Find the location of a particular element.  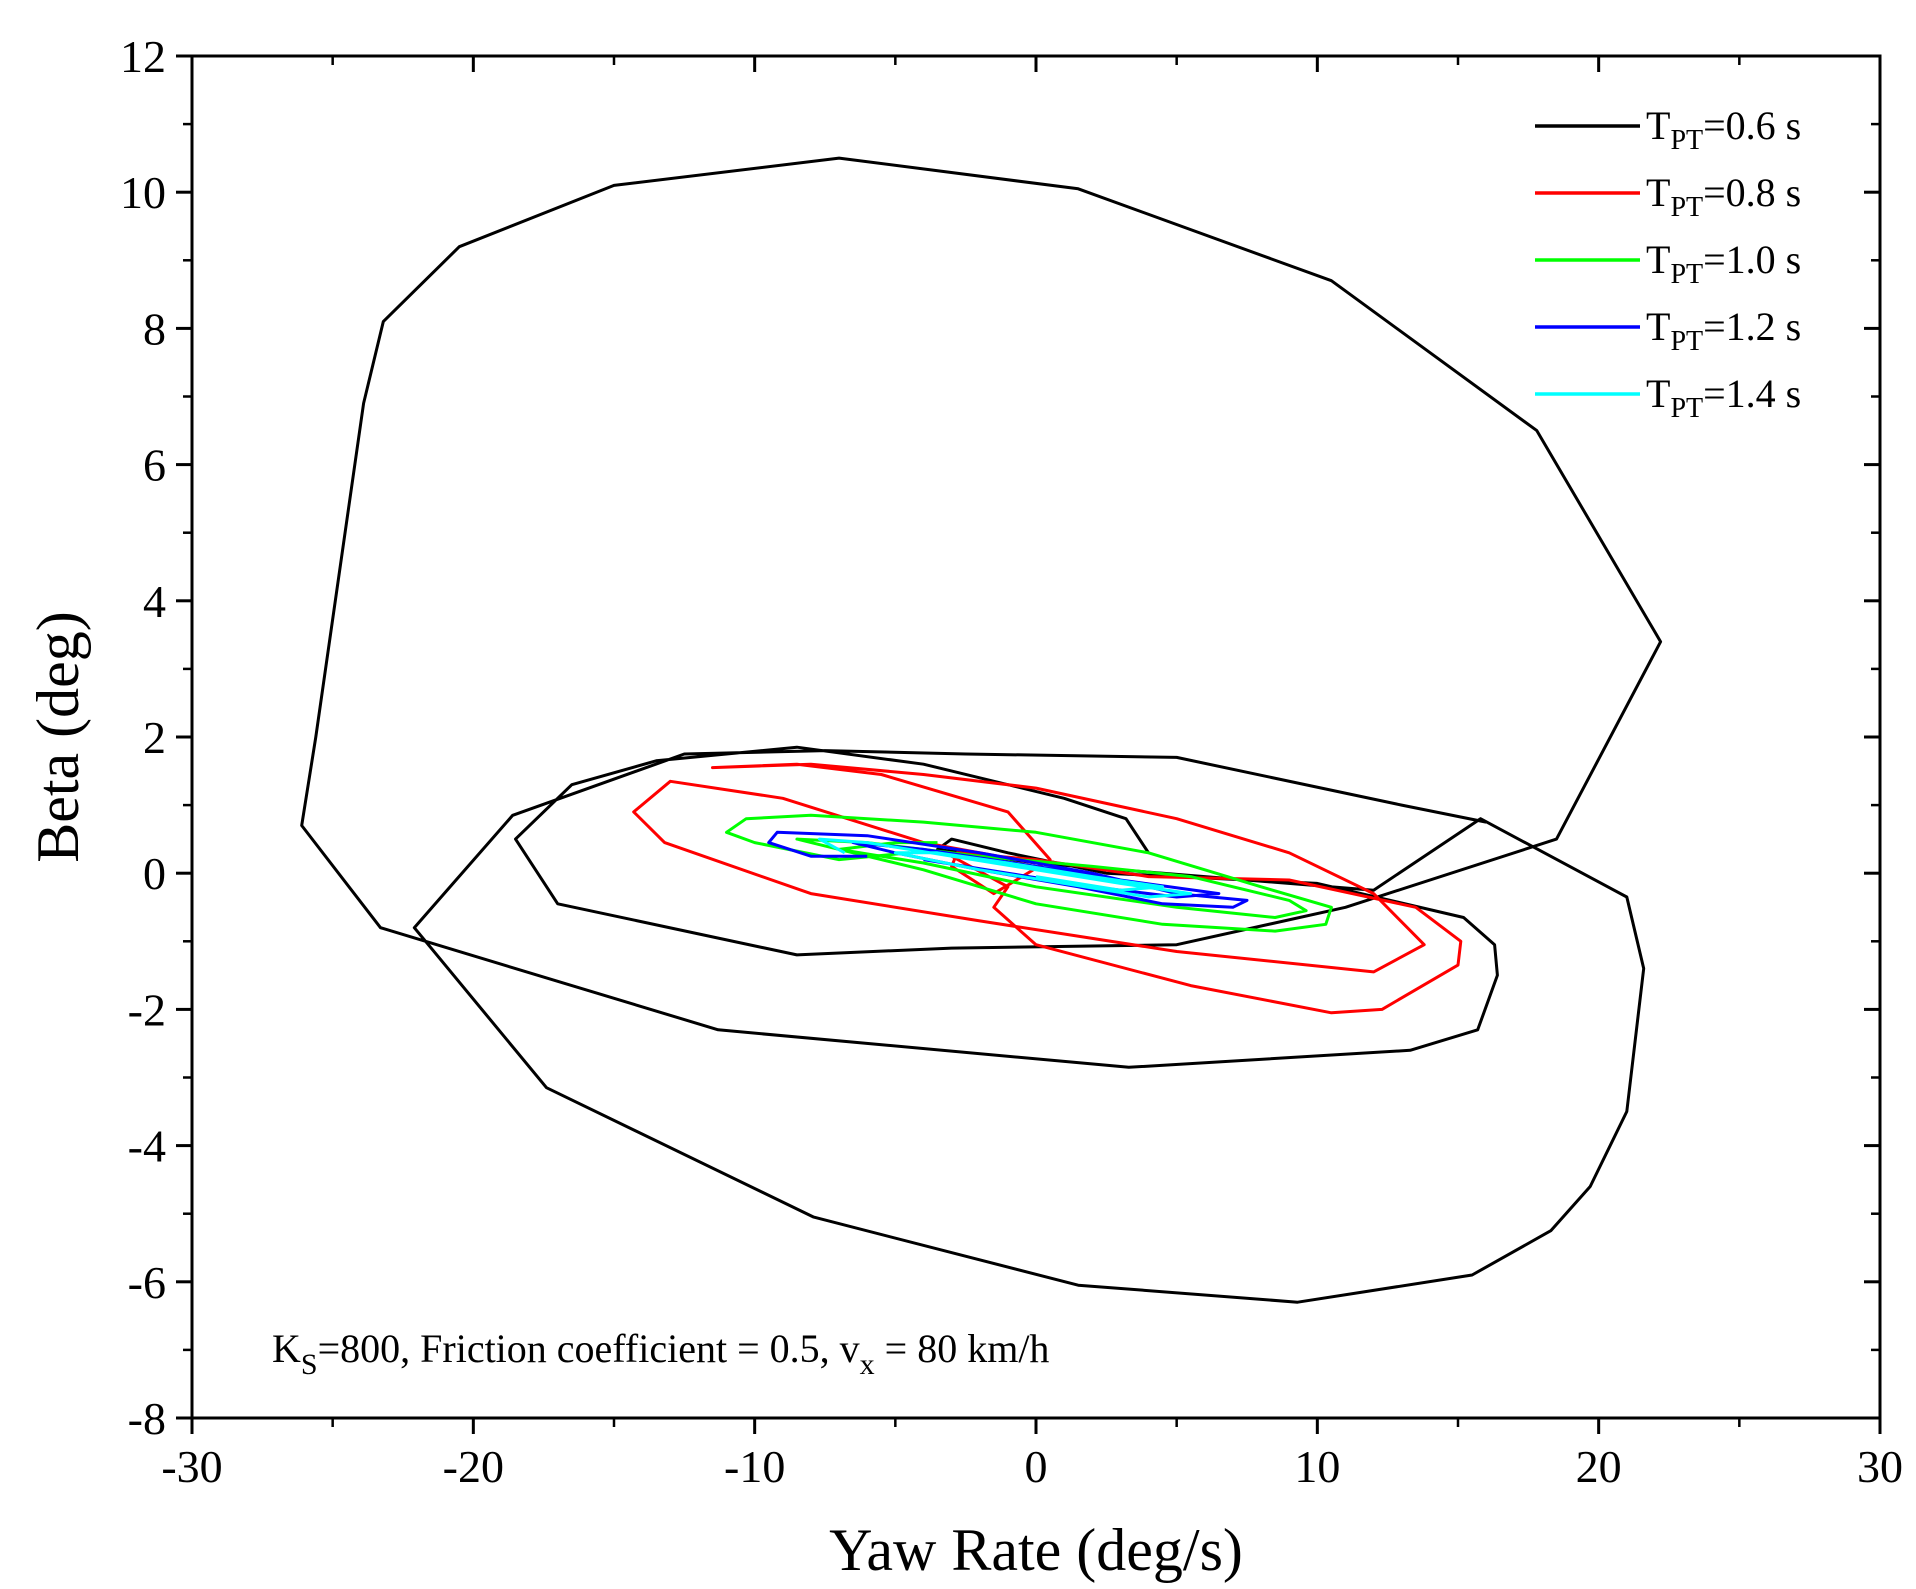

y-tick-label: -4 is located at coordinates (147, 1146).